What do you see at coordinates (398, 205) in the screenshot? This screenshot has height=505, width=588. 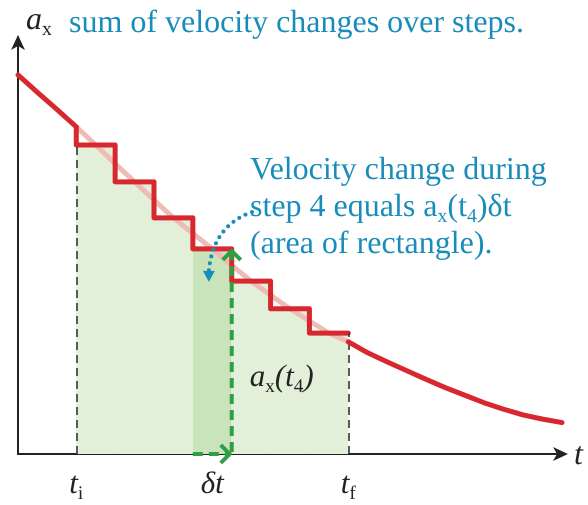 I see `annotation: Velocity change during step 4 equals a$_{x}$(t$_{4}$)δt (area of rectangle).` at bounding box center [398, 205].